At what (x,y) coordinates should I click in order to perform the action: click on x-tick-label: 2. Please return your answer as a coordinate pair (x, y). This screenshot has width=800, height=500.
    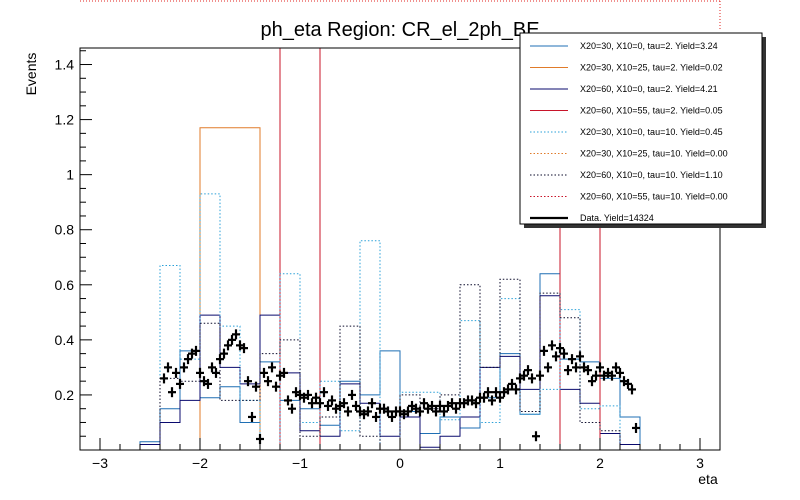
    Looking at the image, I should click on (600, 463).